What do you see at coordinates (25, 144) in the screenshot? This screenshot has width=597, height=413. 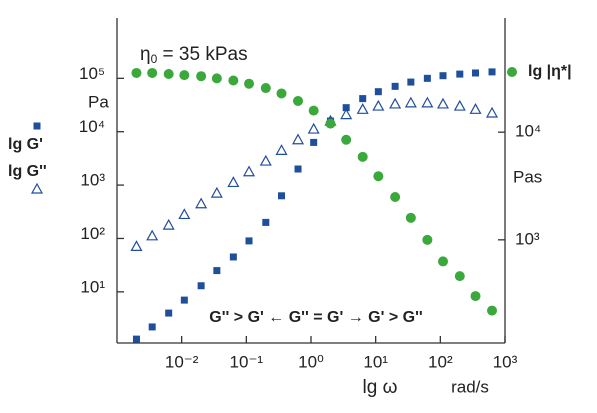 I see `legend-label: lg G'` at bounding box center [25, 144].